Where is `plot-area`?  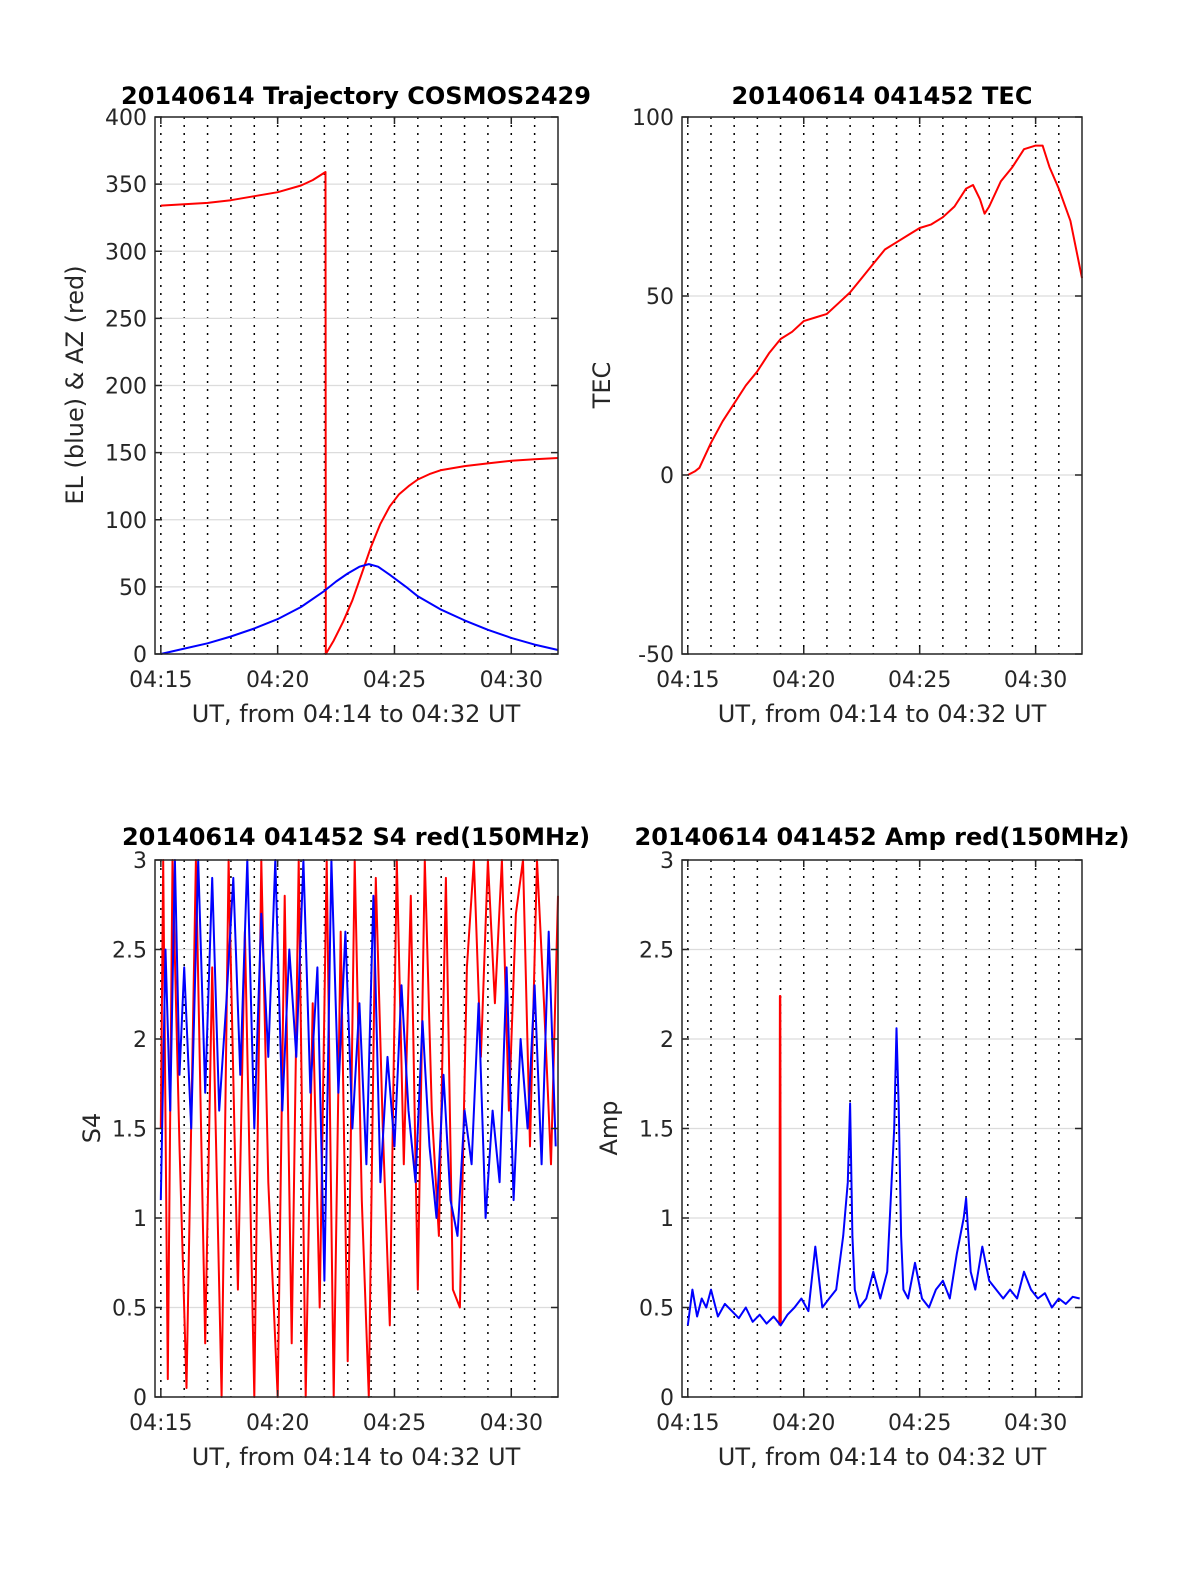
plot-area is located at coordinates (882, 385).